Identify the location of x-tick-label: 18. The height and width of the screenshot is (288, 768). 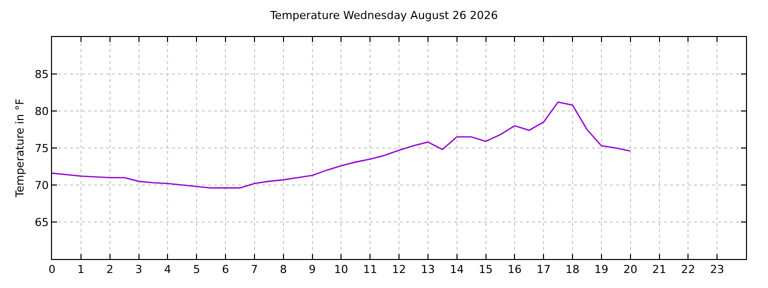
(573, 269).